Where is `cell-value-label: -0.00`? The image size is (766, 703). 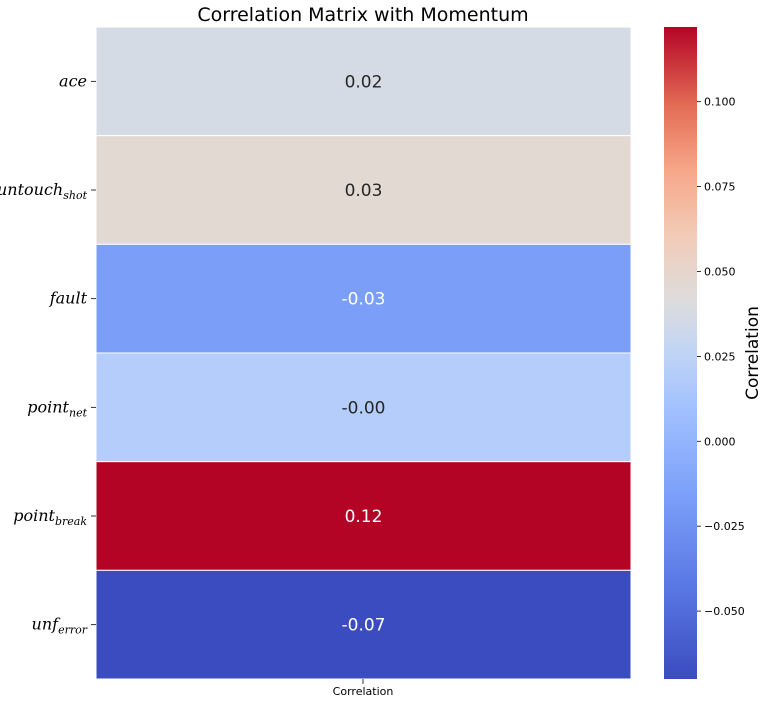 cell-value-label: -0.00 is located at coordinates (364, 408).